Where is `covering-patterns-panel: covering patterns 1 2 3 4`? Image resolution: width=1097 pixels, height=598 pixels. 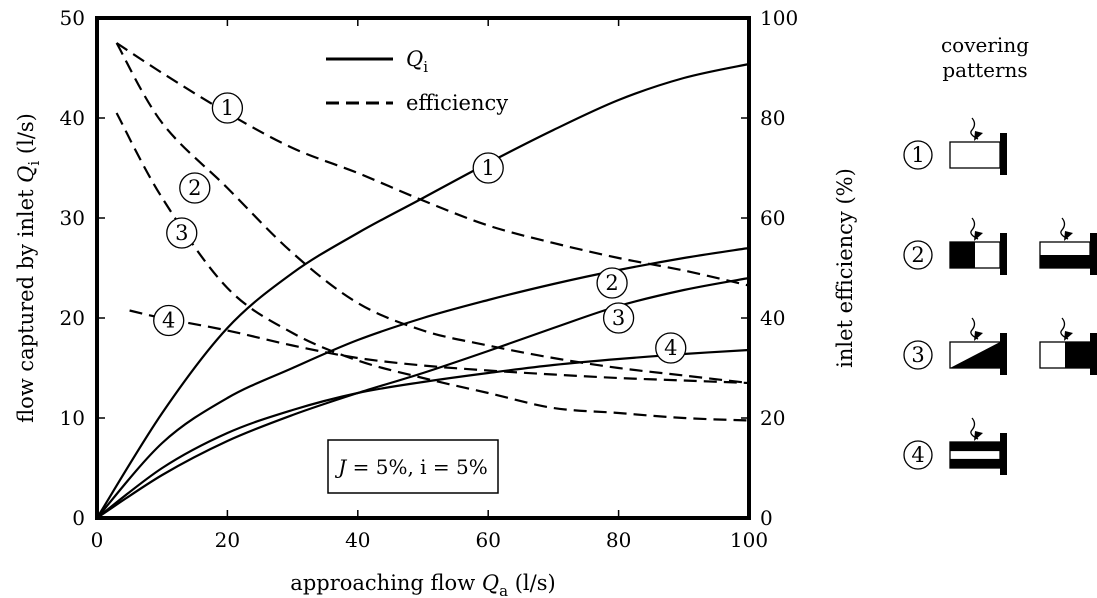
covering-patterns-panel: covering patterns 1 2 3 4 is located at coordinates (1000, 254).